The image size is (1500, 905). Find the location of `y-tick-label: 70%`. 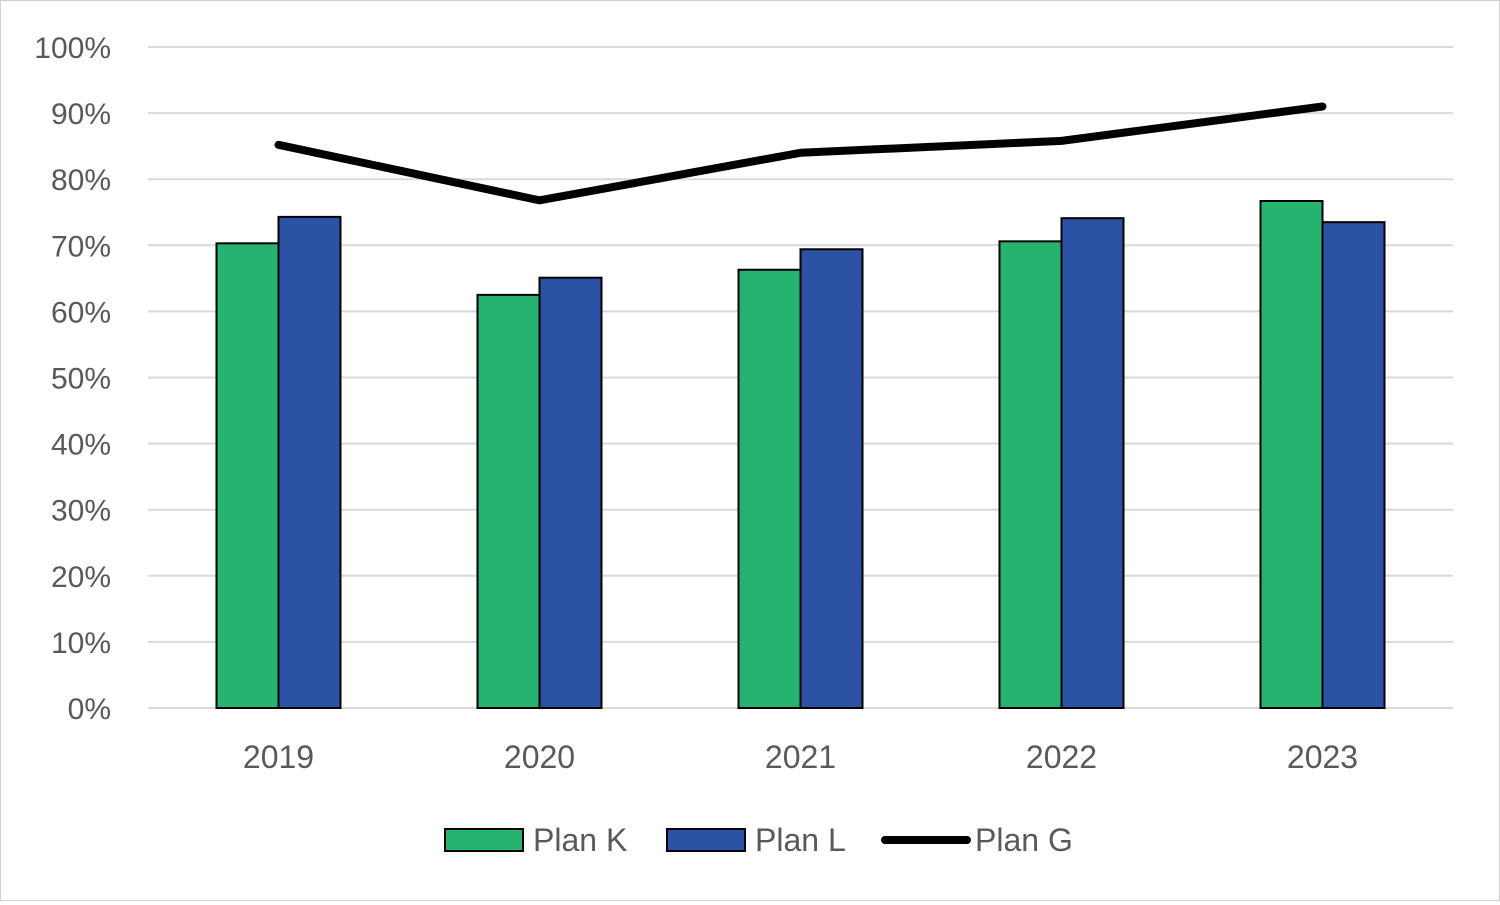

y-tick-label: 70% is located at coordinates (81, 246).